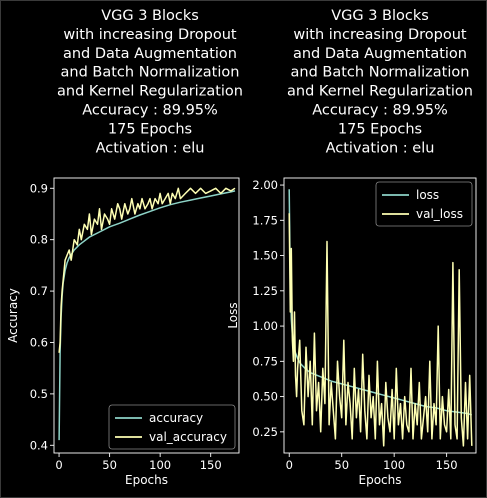 Image resolution: width=487 pixels, height=498 pixels. Describe the element at coordinates (13, 315) in the screenshot. I see `accuracy-y-axis-label: Accuracy` at that location.